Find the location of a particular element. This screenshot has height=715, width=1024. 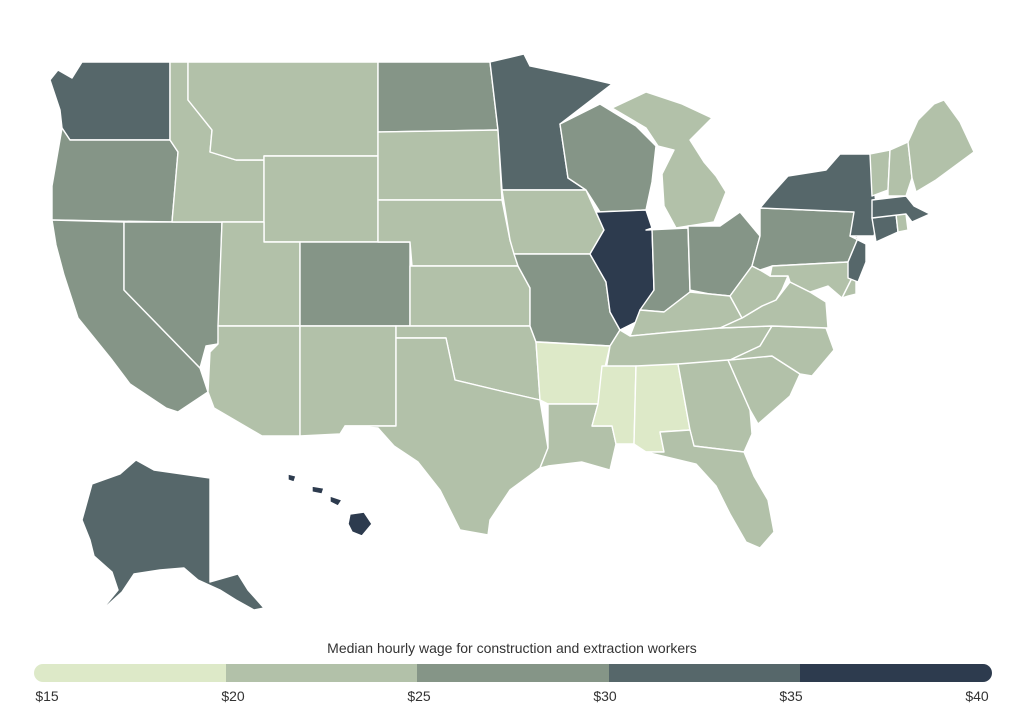

state-new-jersey is located at coordinates (857, 259).